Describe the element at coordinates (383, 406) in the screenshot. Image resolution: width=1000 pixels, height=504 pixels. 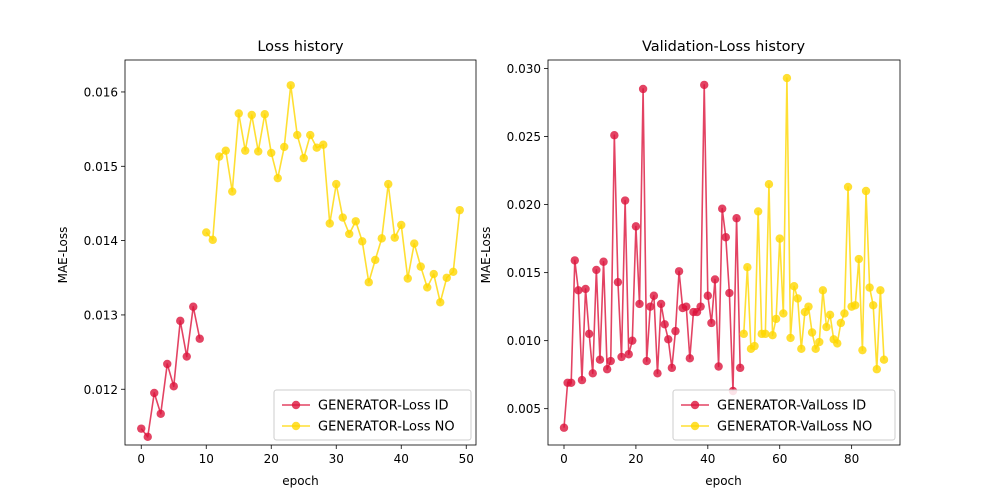
I see `loss-history-legend-label-1: GENERATOR-Loss ID` at that location.